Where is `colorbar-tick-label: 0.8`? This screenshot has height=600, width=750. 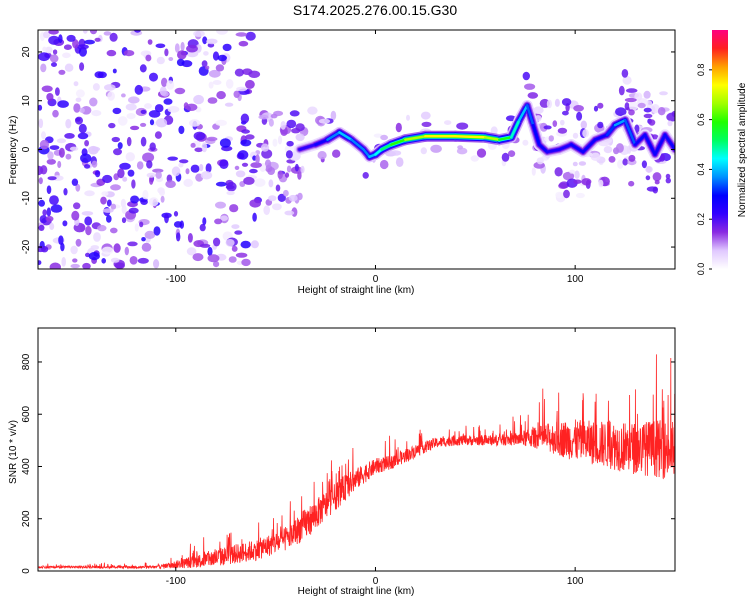 colorbar-tick-label: 0.8 is located at coordinates (701, 70).